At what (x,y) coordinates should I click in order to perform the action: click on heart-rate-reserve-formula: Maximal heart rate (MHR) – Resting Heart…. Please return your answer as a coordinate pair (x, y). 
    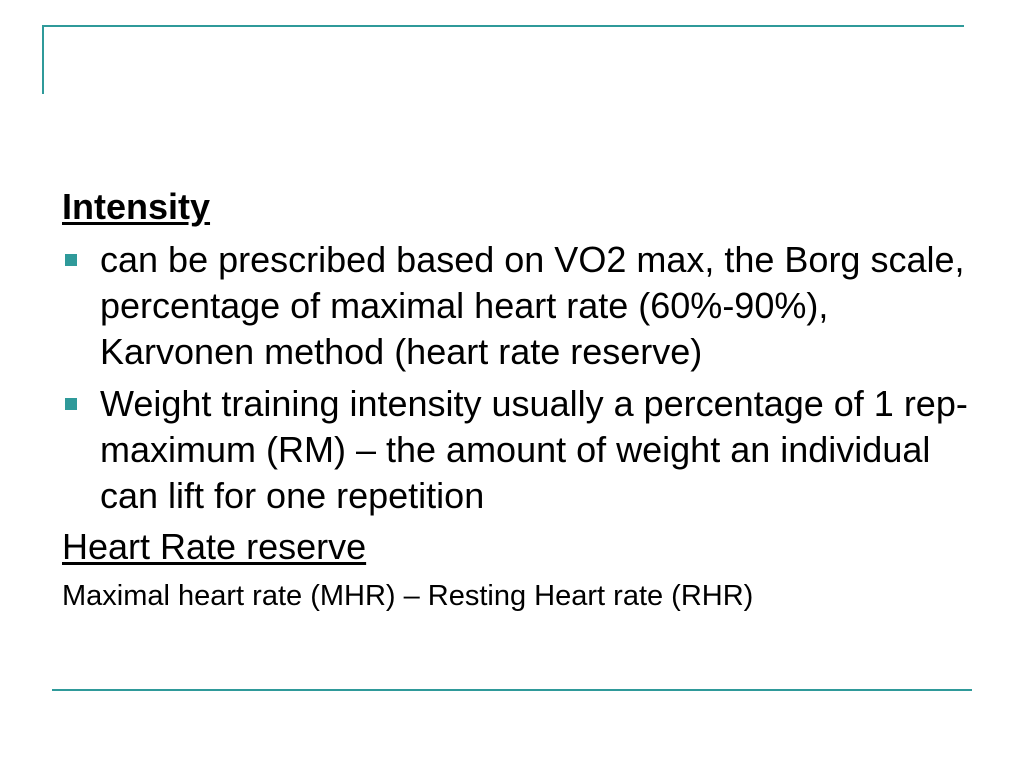
    Looking at the image, I should click on (408, 596).